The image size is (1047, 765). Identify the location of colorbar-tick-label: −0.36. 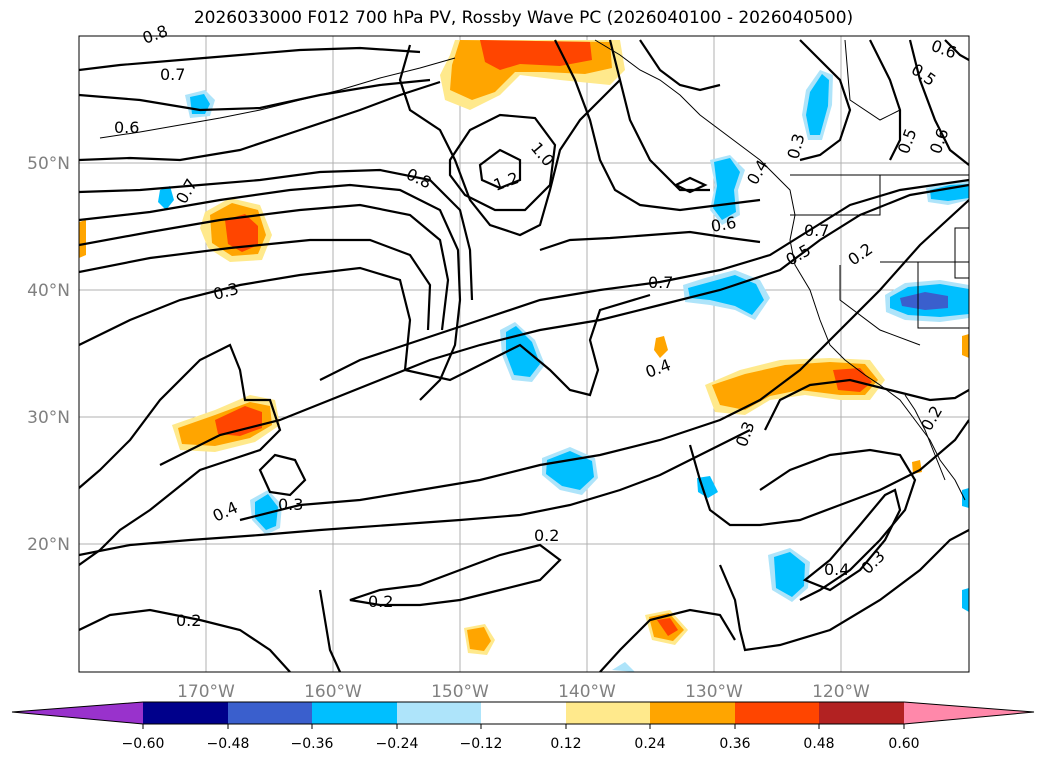
(312, 744).